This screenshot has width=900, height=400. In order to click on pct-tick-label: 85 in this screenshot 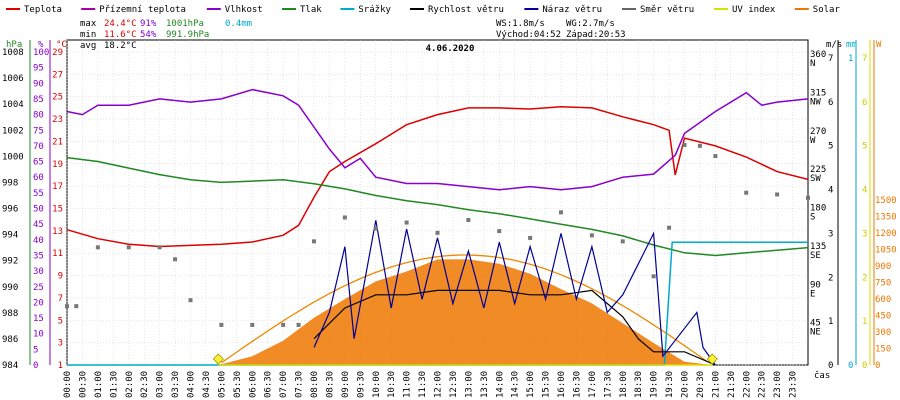, I will do `click(38, 100)`.